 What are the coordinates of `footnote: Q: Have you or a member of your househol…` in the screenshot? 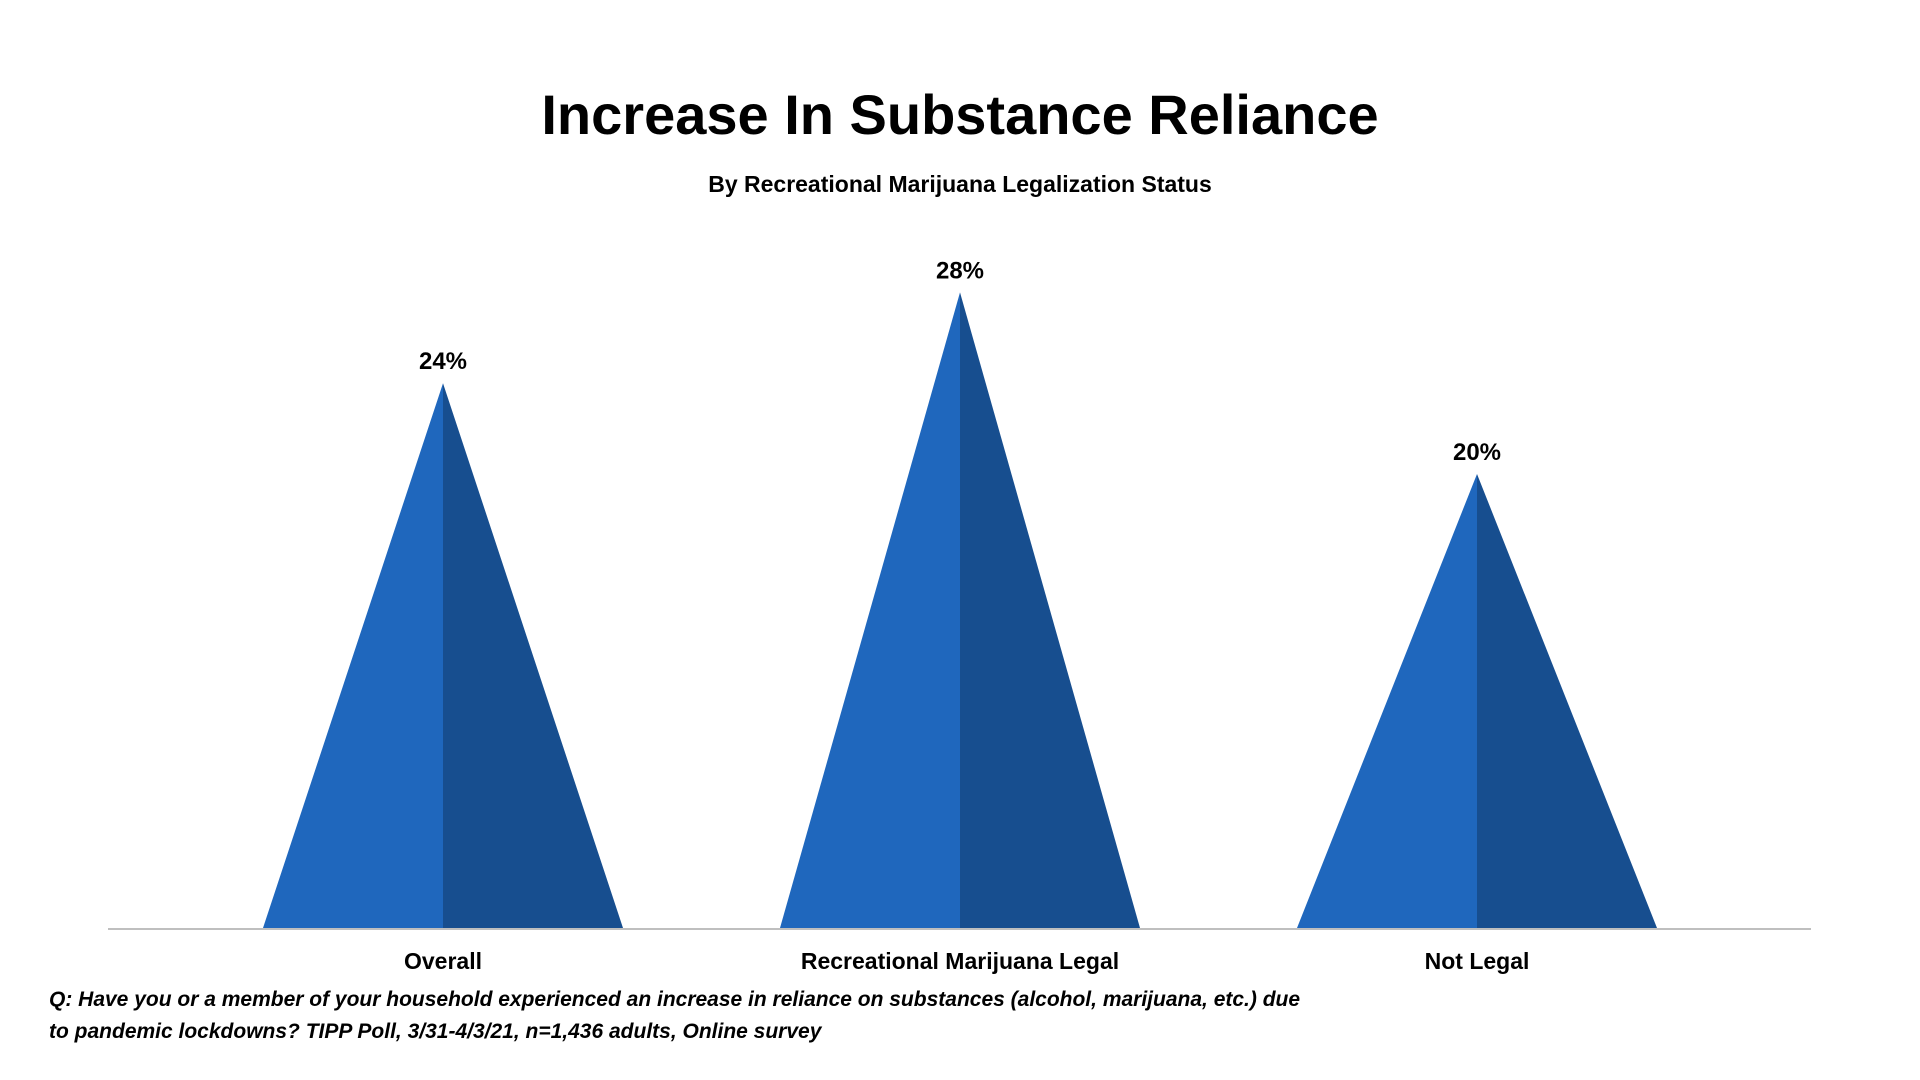 It's located at (749, 1016).